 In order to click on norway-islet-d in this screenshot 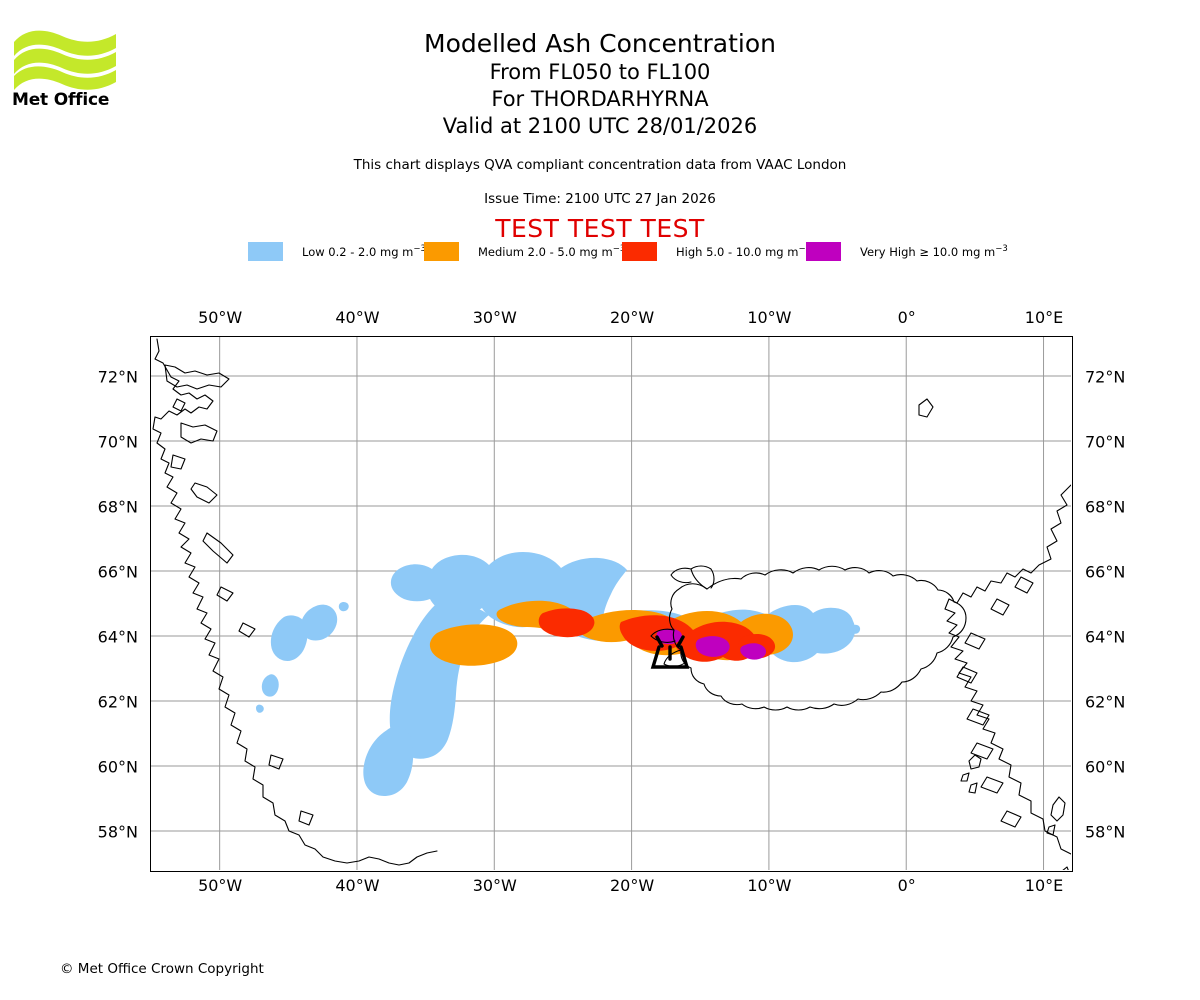, I will do `click(978, 717)`.